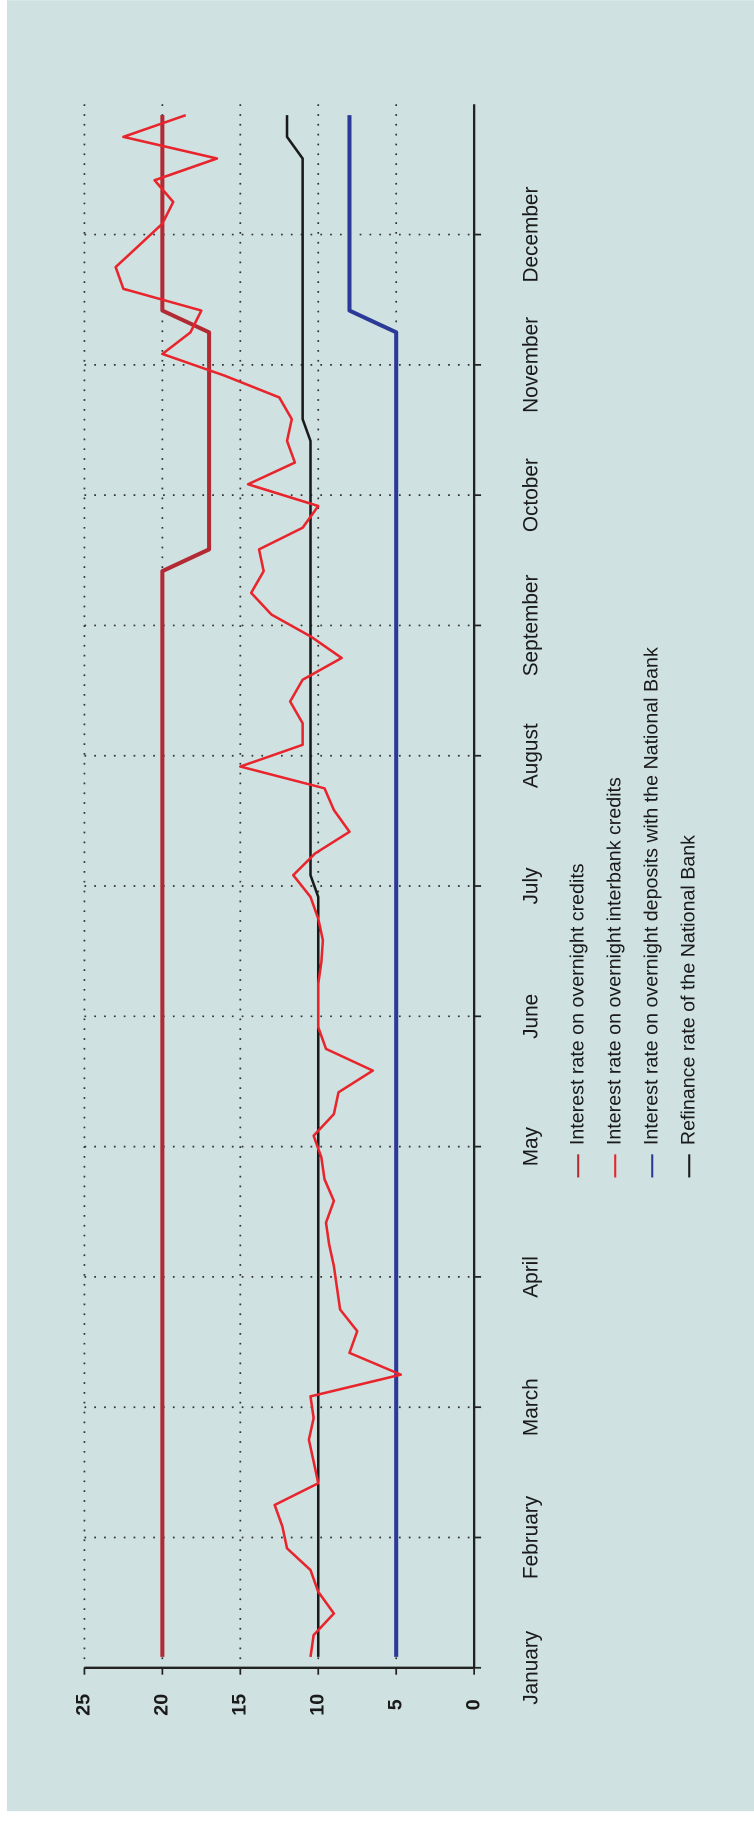  Describe the element at coordinates (530, 1016) in the screenshot. I see `x-tick-label: June` at that location.